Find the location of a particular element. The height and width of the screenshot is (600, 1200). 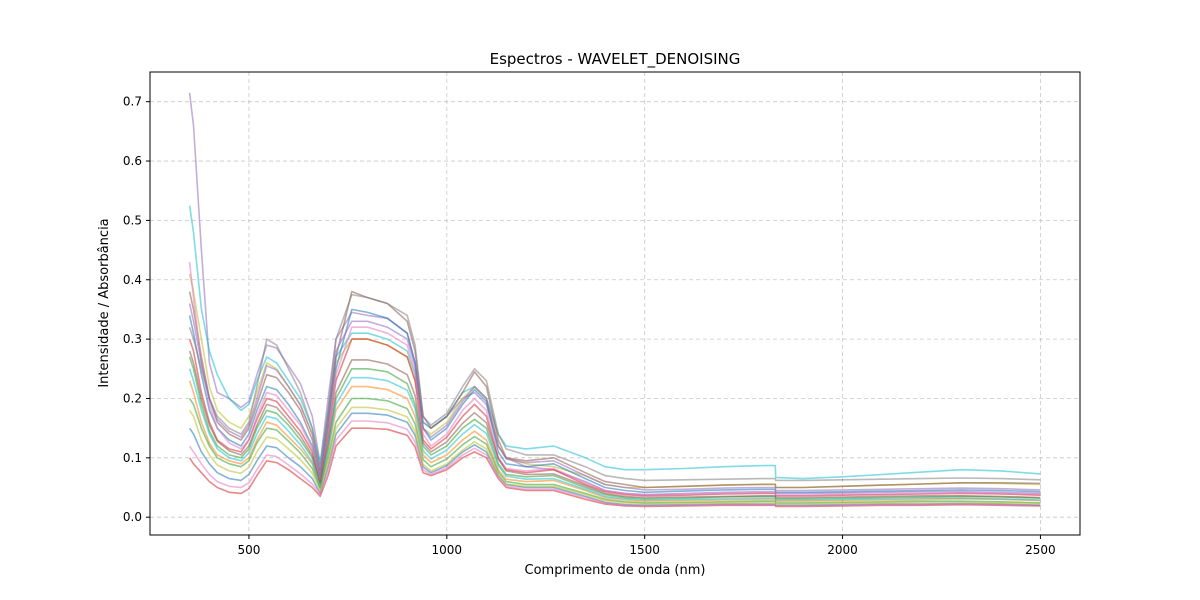

x-axis-label: Comprimento de onda (nm) is located at coordinates (615, 570).